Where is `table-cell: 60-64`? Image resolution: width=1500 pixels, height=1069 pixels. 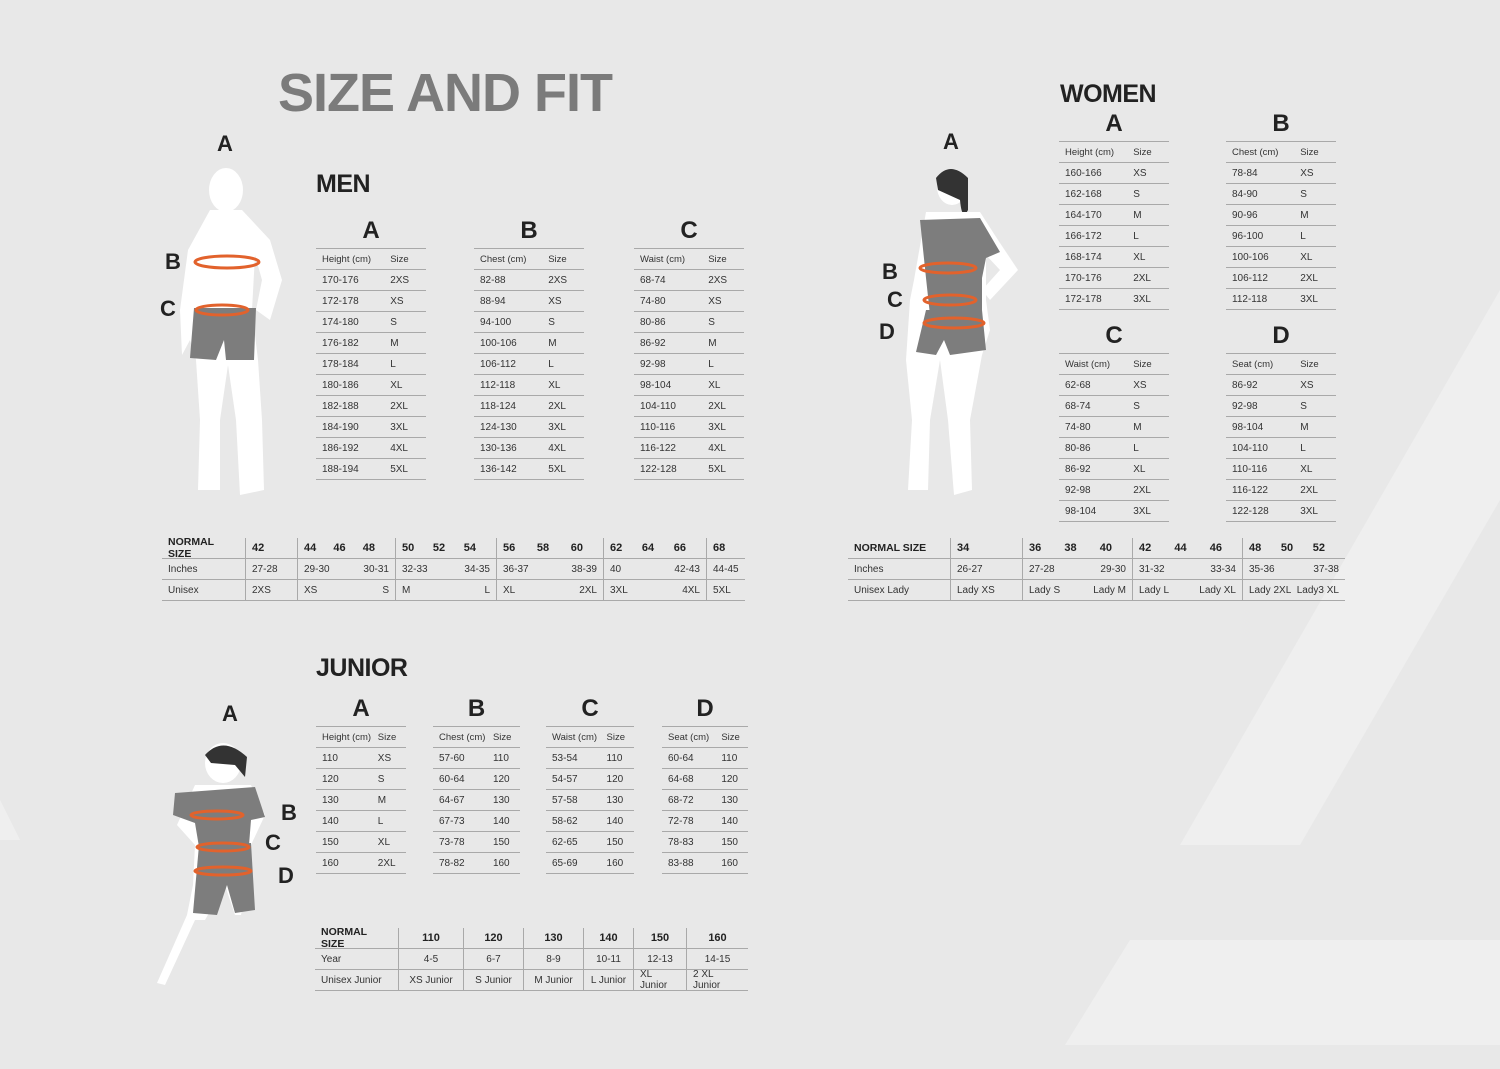 table-cell: 60-64 is located at coordinates (689, 758).